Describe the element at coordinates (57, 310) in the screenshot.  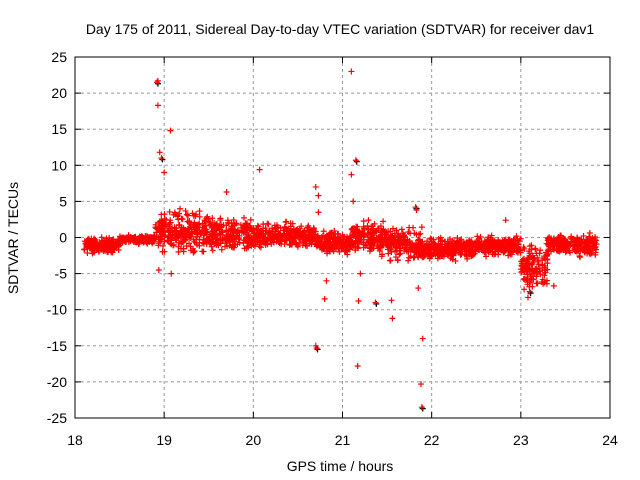
I see `y-tick-label: -10` at that location.